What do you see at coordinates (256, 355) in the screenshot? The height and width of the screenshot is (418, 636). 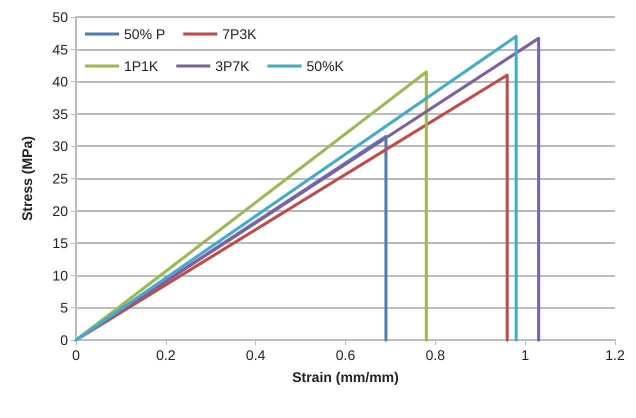 I see `x-tick-label: 0.4` at bounding box center [256, 355].